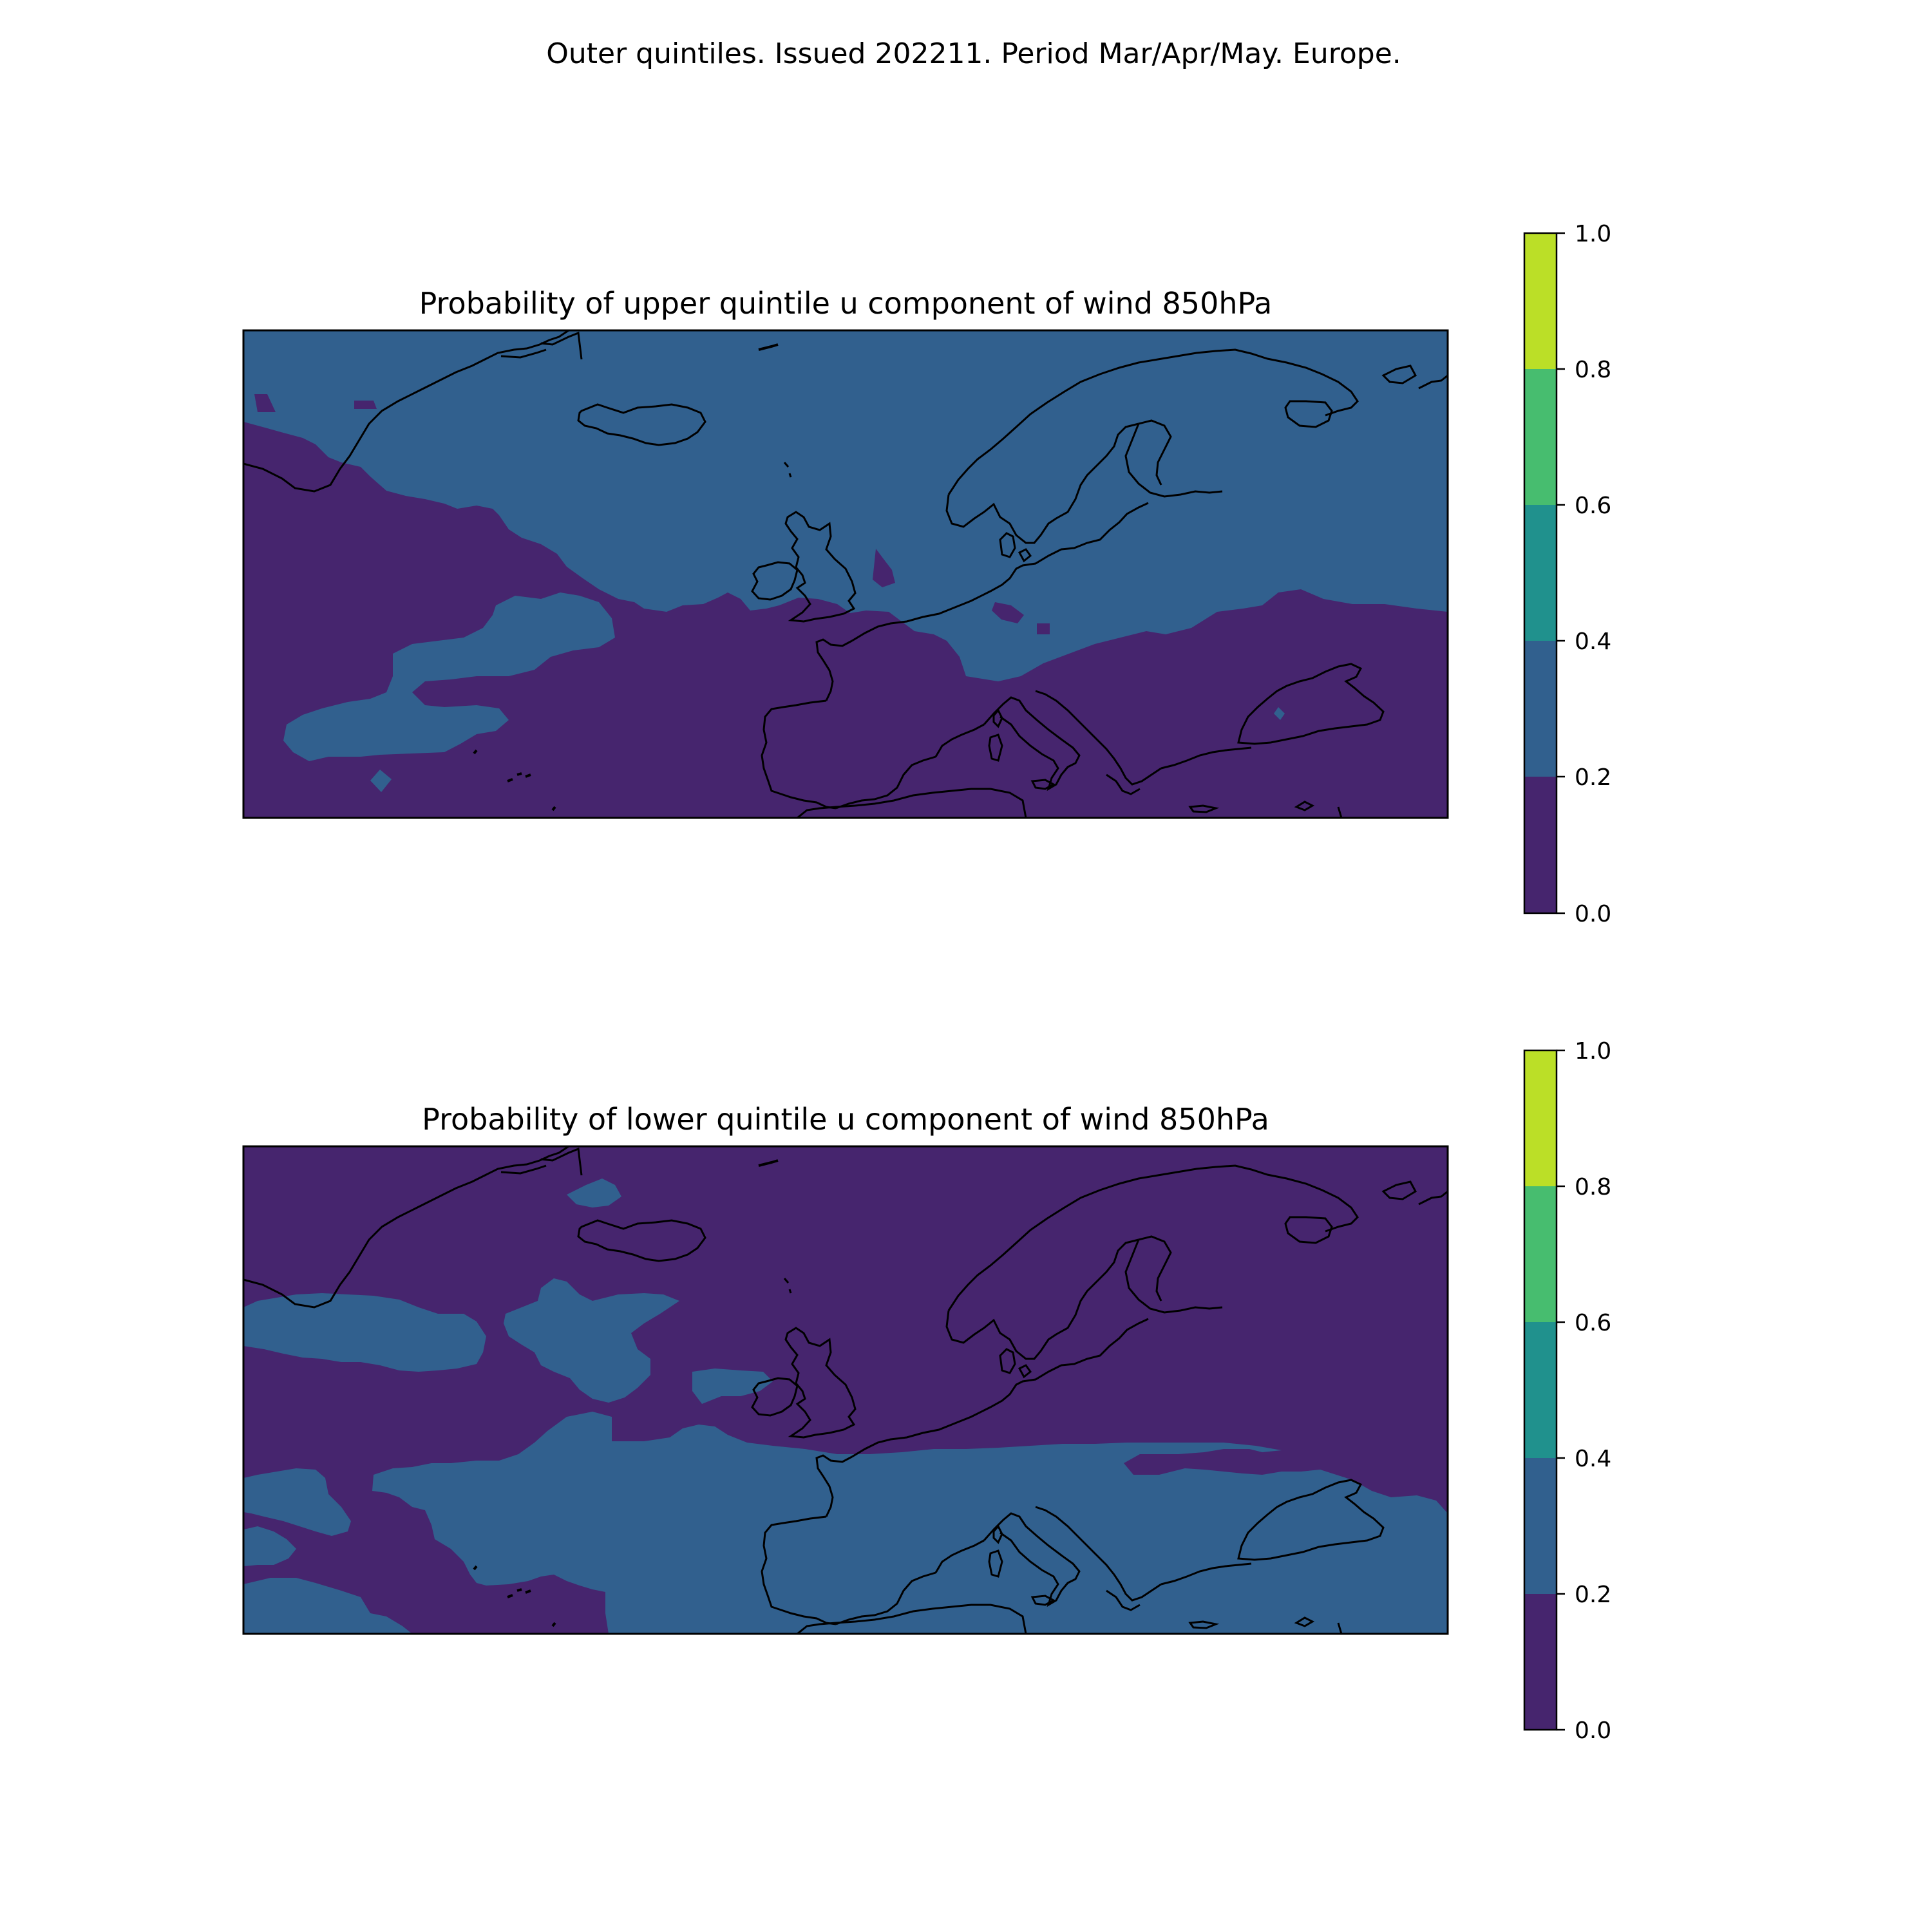 The width and height of the screenshot is (1932, 1932). What do you see at coordinates (1593, 234) in the screenshot?
I see `upper-colorbar-tick: 1.0` at bounding box center [1593, 234].